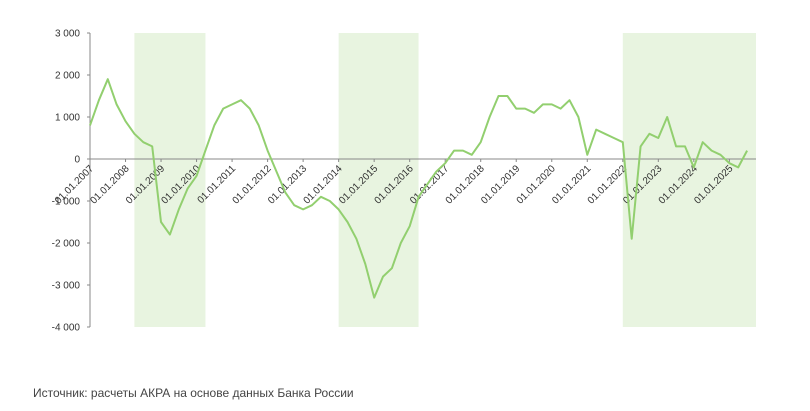  I want to click on y-tick-label: -1 000, so click(66, 202).